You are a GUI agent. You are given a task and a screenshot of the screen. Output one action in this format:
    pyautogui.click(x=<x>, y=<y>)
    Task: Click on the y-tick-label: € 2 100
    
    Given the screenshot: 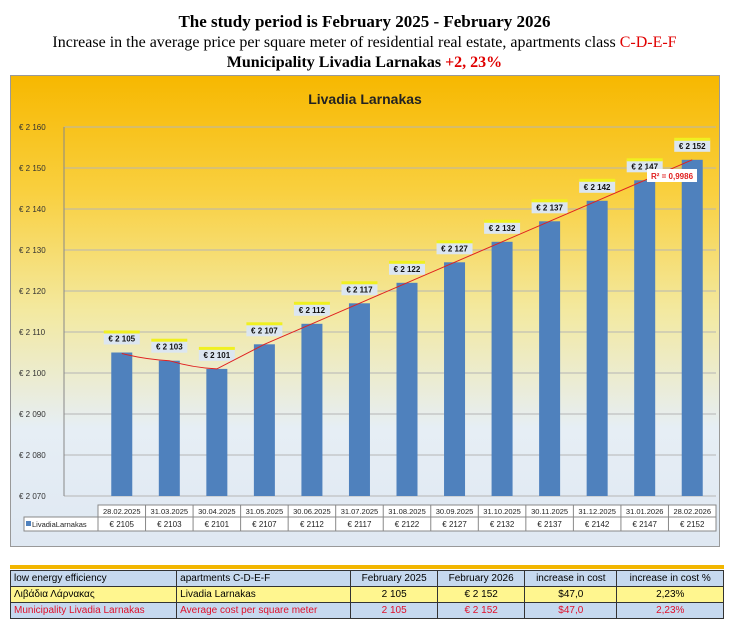 What is the action you would take?
    pyautogui.click(x=32, y=373)
    